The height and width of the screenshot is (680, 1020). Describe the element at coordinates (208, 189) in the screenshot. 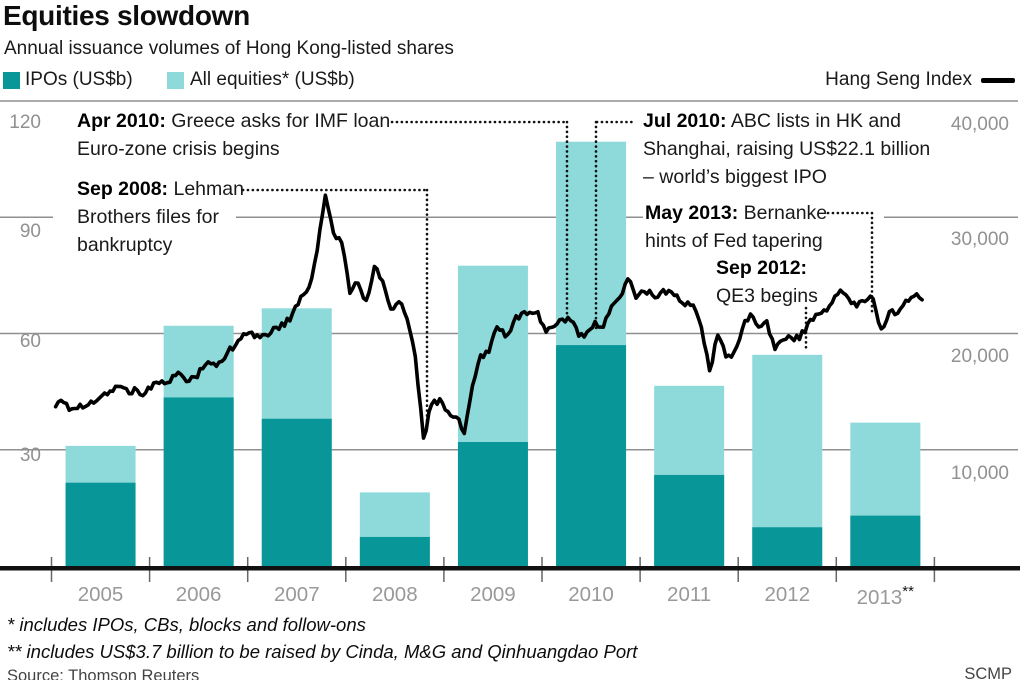

I see `annotation-text: Lehman` at that location.